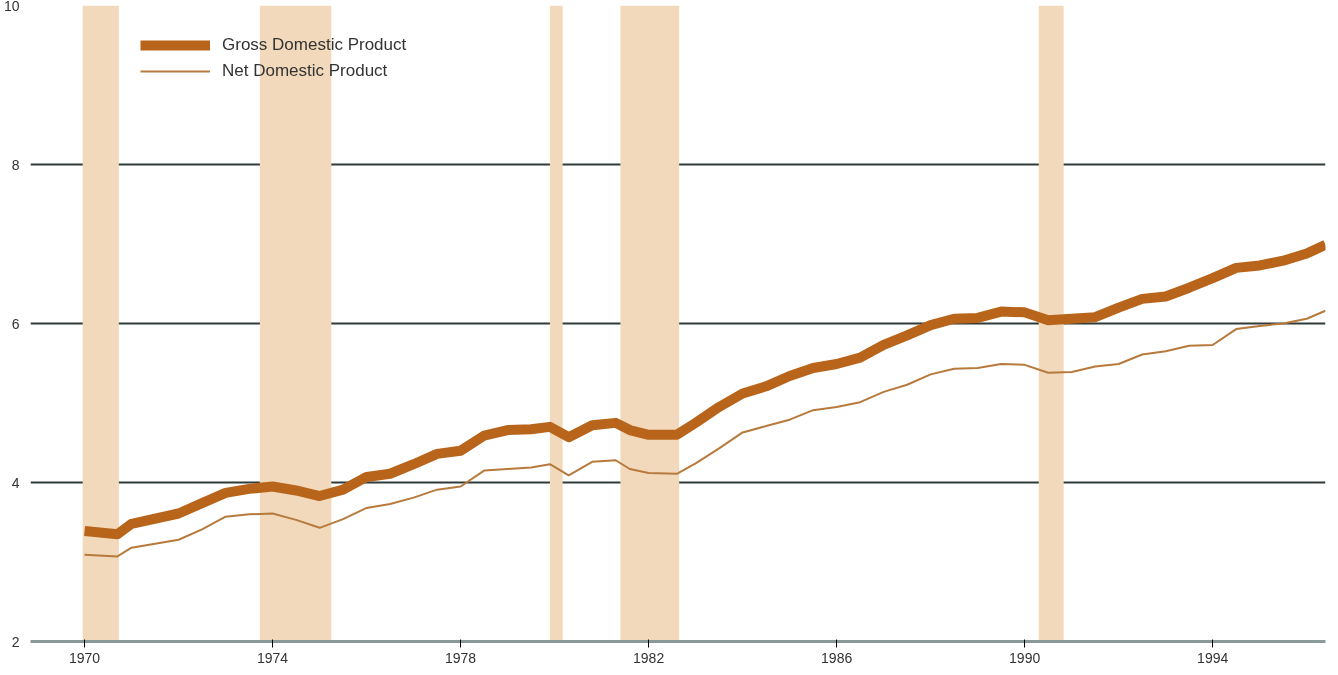 This screenshot has width=1338, height=675. Describe the element at coordinates (15, 482) in the screenshot. I see `y-tick-label: 4` at that location.